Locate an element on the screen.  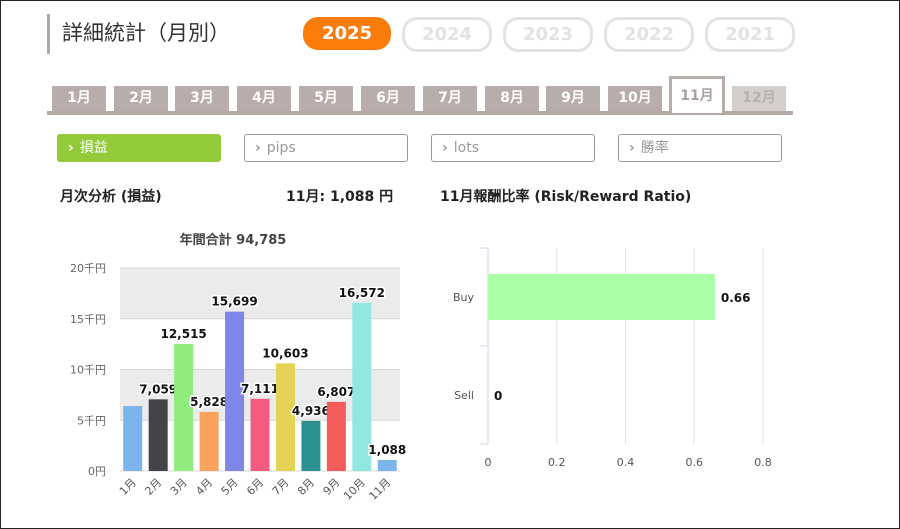
x-tick-label: 0 is located at coordinates (488, 462).